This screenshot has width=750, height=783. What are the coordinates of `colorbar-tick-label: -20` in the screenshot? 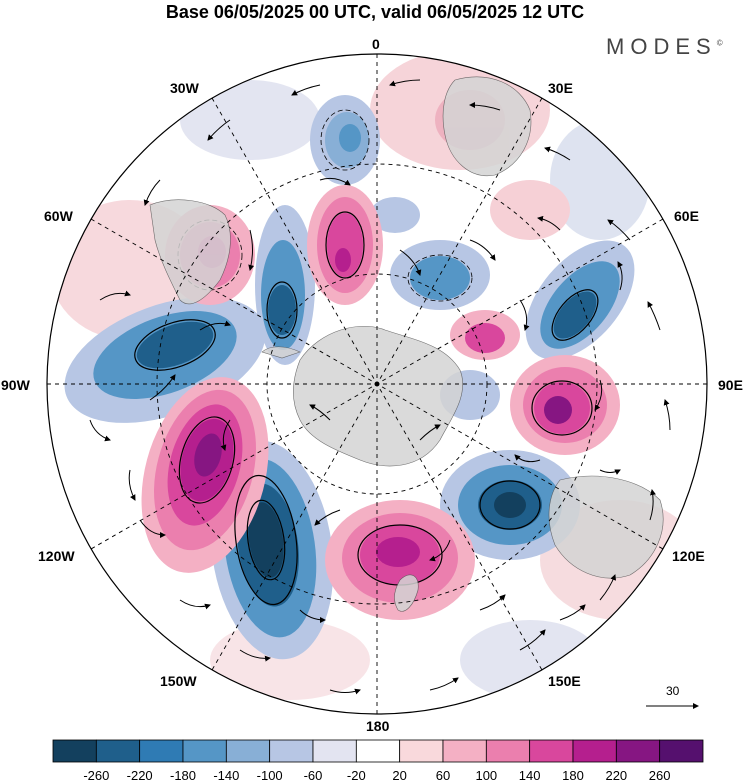 It's located at (356, 775).